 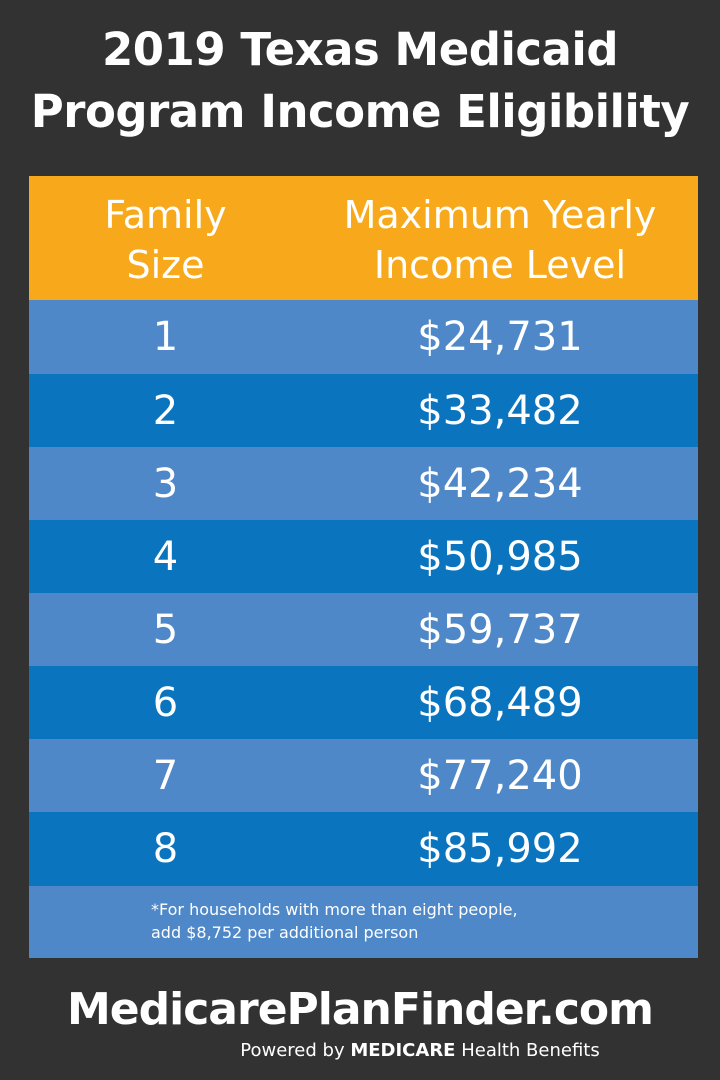 I want to click on table-row: 7 $77,240, so click(x=363, y=776).